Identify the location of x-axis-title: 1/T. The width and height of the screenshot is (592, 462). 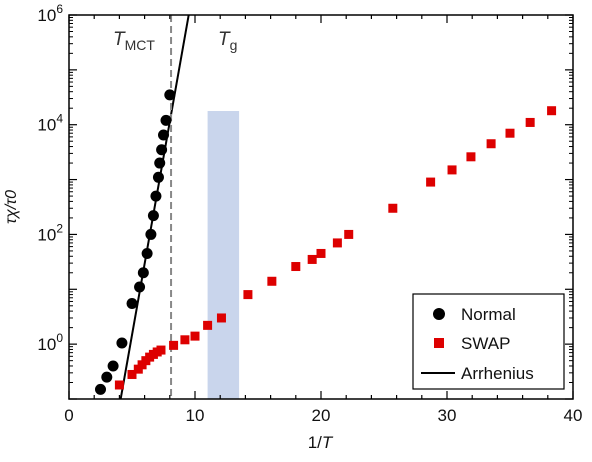
(321, 442).